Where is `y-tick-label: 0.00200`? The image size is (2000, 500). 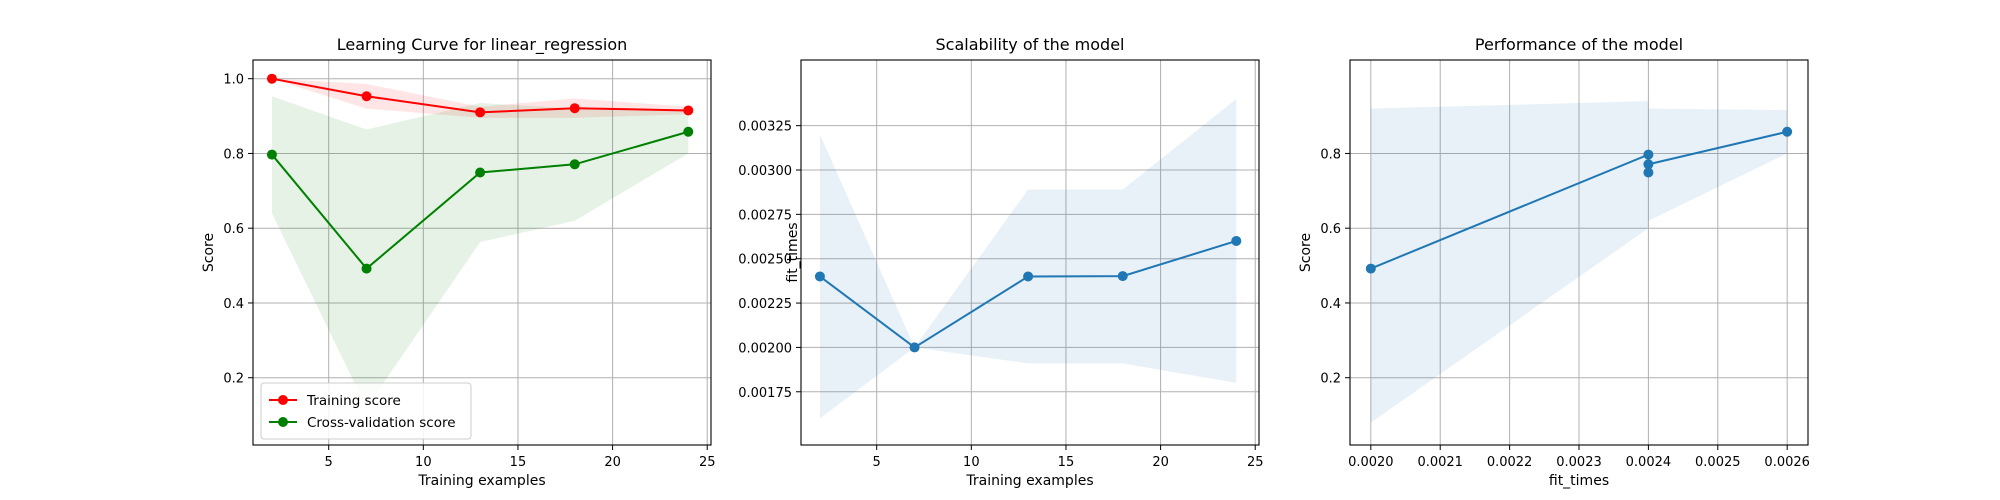 y-tick-label: 0.00200 is located at coordinates (765, 348).